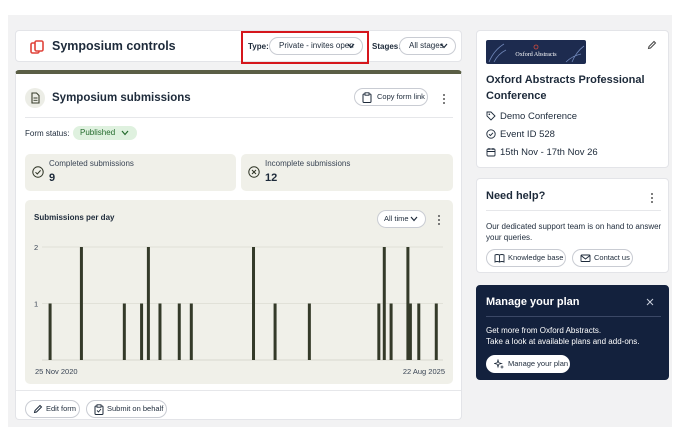  I want to click on x-circle-icon, so click(254, 172).